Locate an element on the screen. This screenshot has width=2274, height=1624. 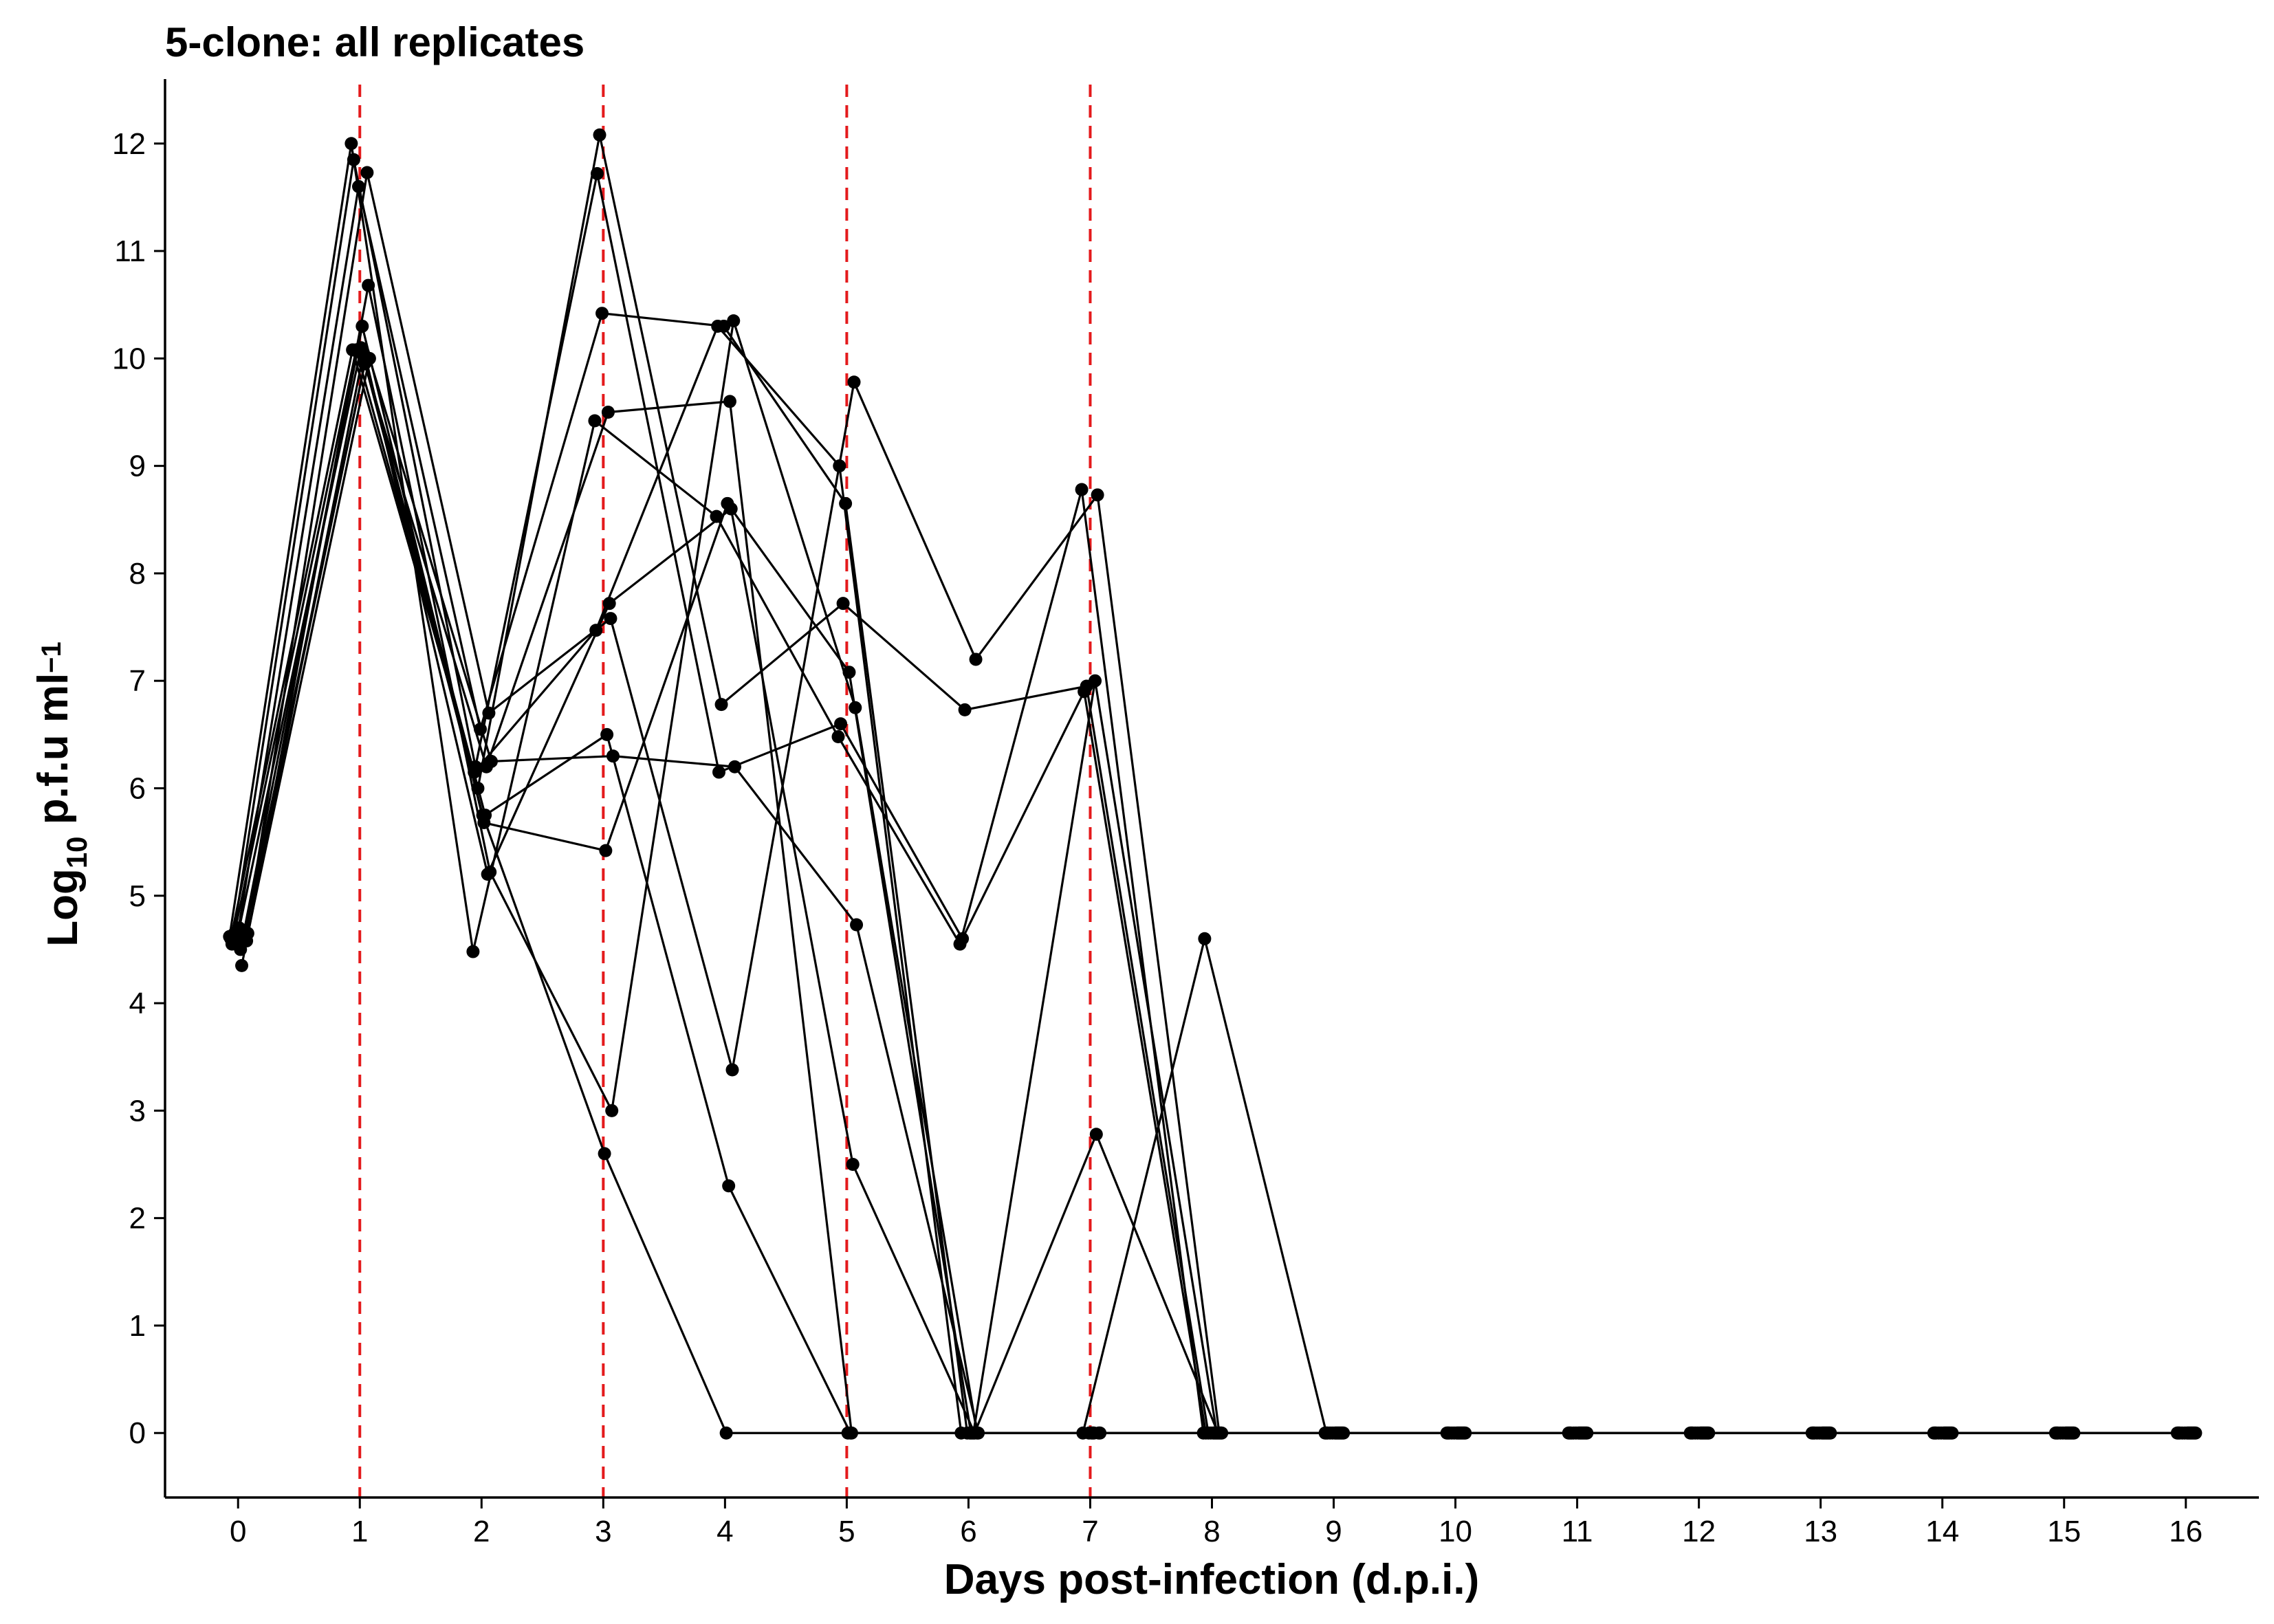
y-axis-title: Log10 p.f.u ml−1 is located at coordinates (61, 794).